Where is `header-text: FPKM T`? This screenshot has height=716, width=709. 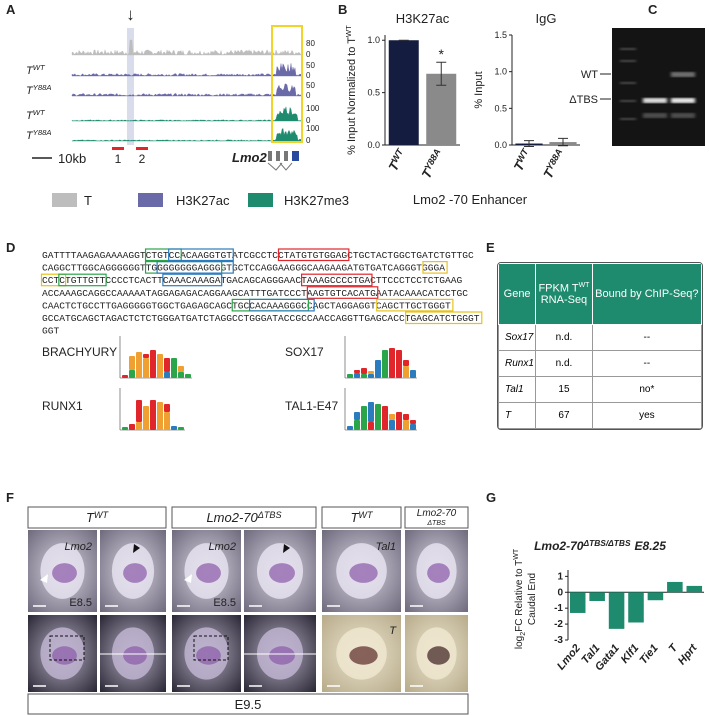 header-text: FPKM T is located at coordinates (558, 288).